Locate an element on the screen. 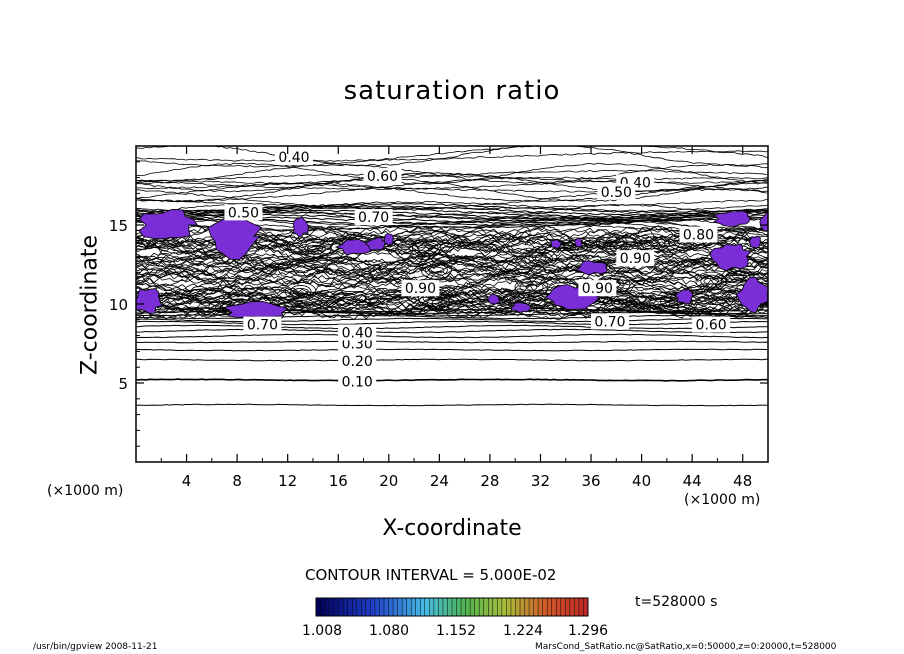 This screenshot has height=654, width=904. x-tick-label: 20 is located at coordinates (388, 481).